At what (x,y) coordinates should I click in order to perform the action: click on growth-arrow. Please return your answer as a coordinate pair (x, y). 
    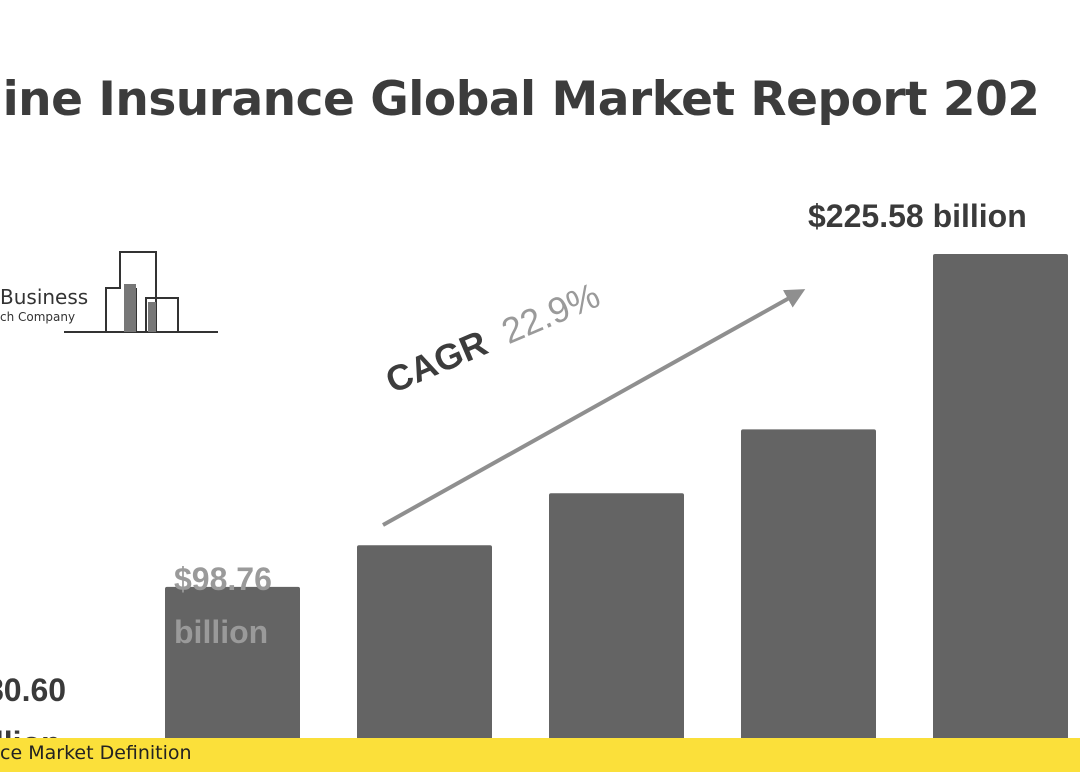
    Looking at the image, I should click on (594, 408).